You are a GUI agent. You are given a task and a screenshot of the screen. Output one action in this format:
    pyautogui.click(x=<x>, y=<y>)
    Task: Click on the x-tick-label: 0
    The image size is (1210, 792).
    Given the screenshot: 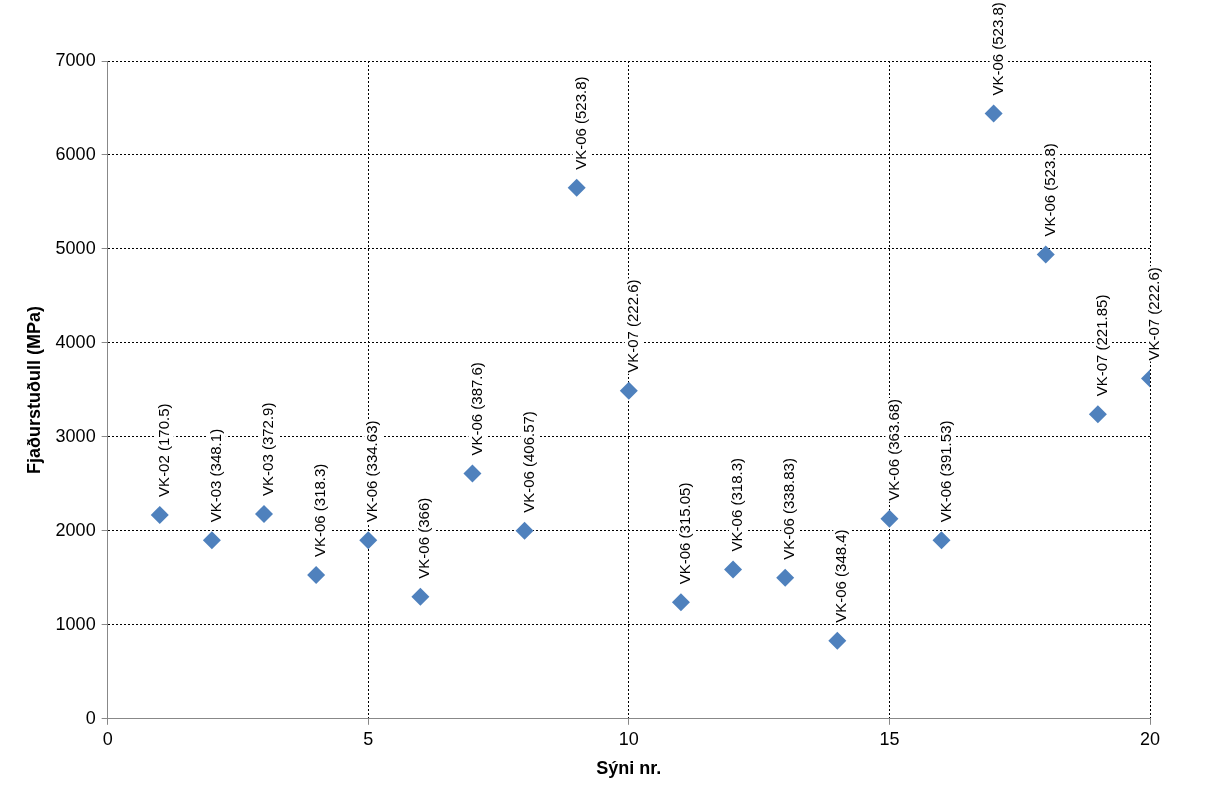 What is the action you would take?
    pyautogui.click(x=107, y=738)
    